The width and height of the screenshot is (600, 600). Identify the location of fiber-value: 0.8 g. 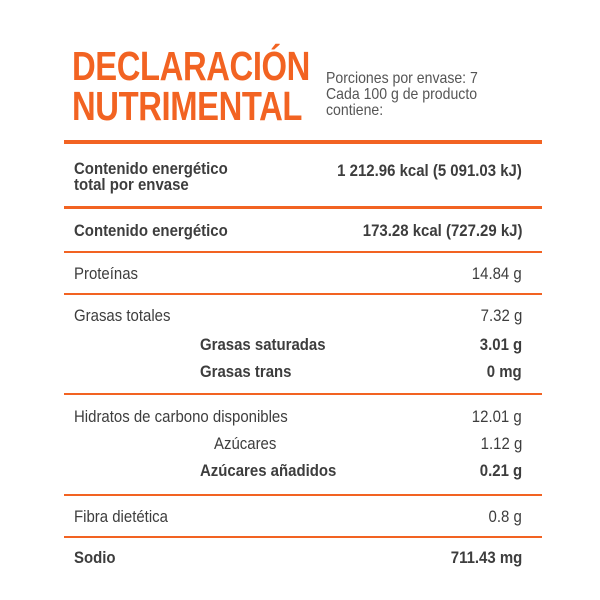
(505, 516).